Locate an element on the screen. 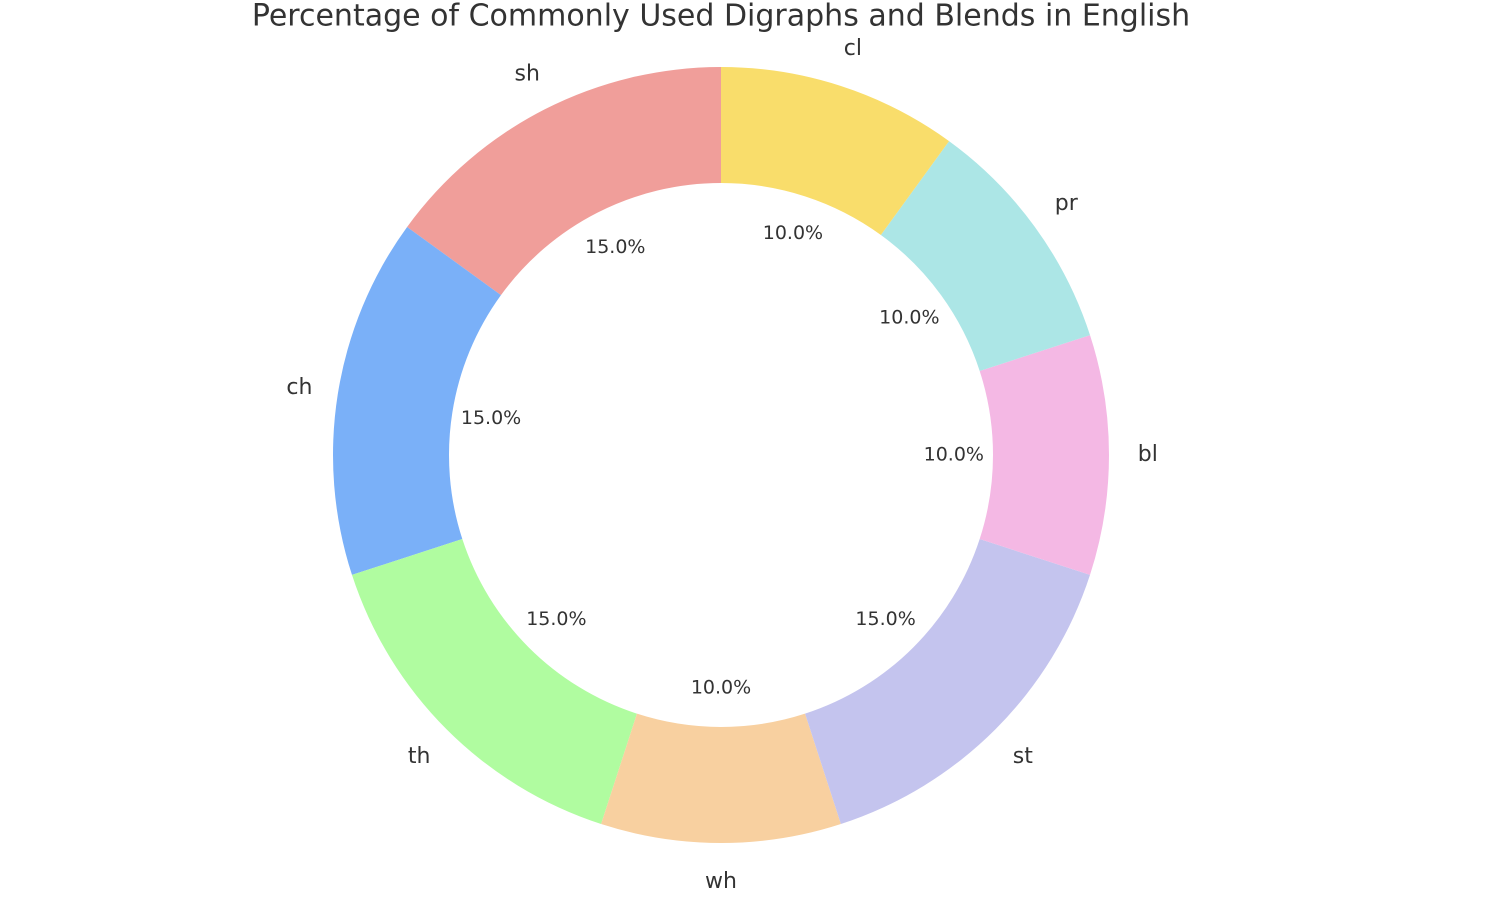 Image resolution: width=1486 pixels, height=908 pixels. slice-label: cl is located at coordinates (853, 48).